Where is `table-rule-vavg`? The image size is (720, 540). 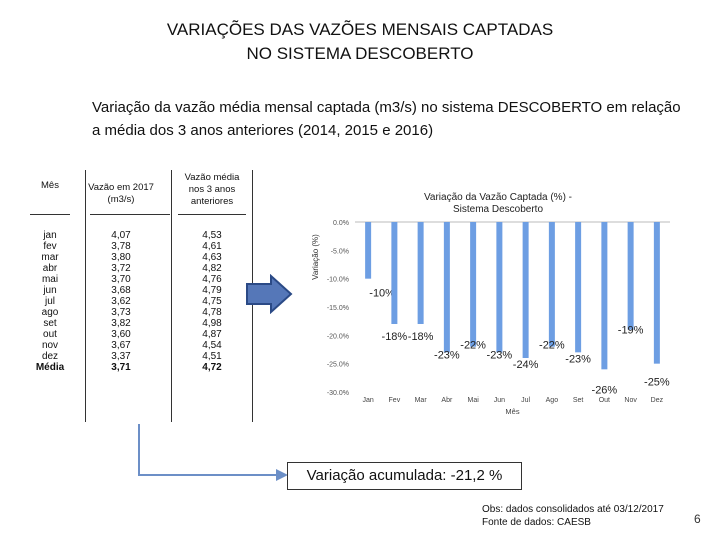
table-rule-vavg is located at coordinates (212, 214).